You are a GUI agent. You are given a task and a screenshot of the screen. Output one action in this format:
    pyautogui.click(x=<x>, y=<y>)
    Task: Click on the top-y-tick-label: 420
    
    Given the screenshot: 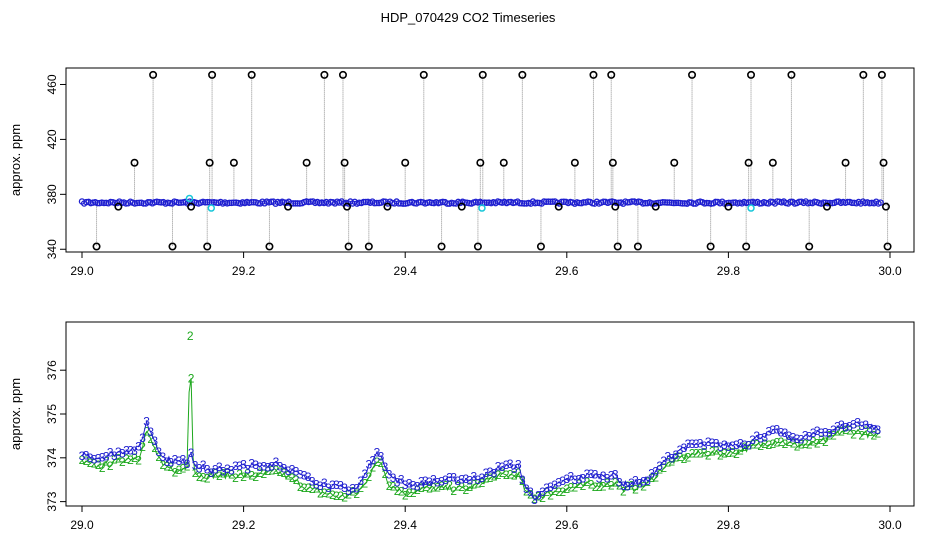 What is the action you would take?
    pyautogui.click(x=52, y=139)
    